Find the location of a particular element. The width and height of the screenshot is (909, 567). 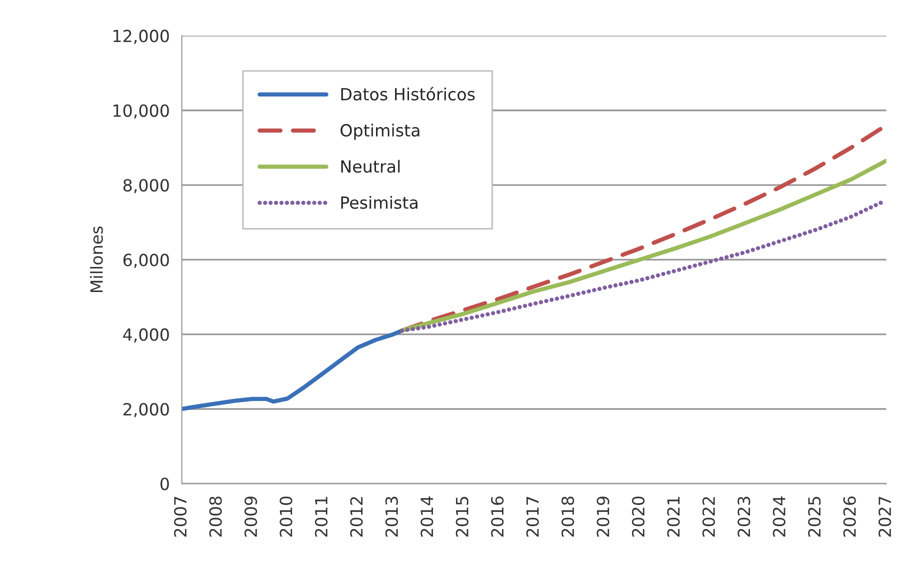

y-tick-label: 0 is located at coordinates (164, 484).